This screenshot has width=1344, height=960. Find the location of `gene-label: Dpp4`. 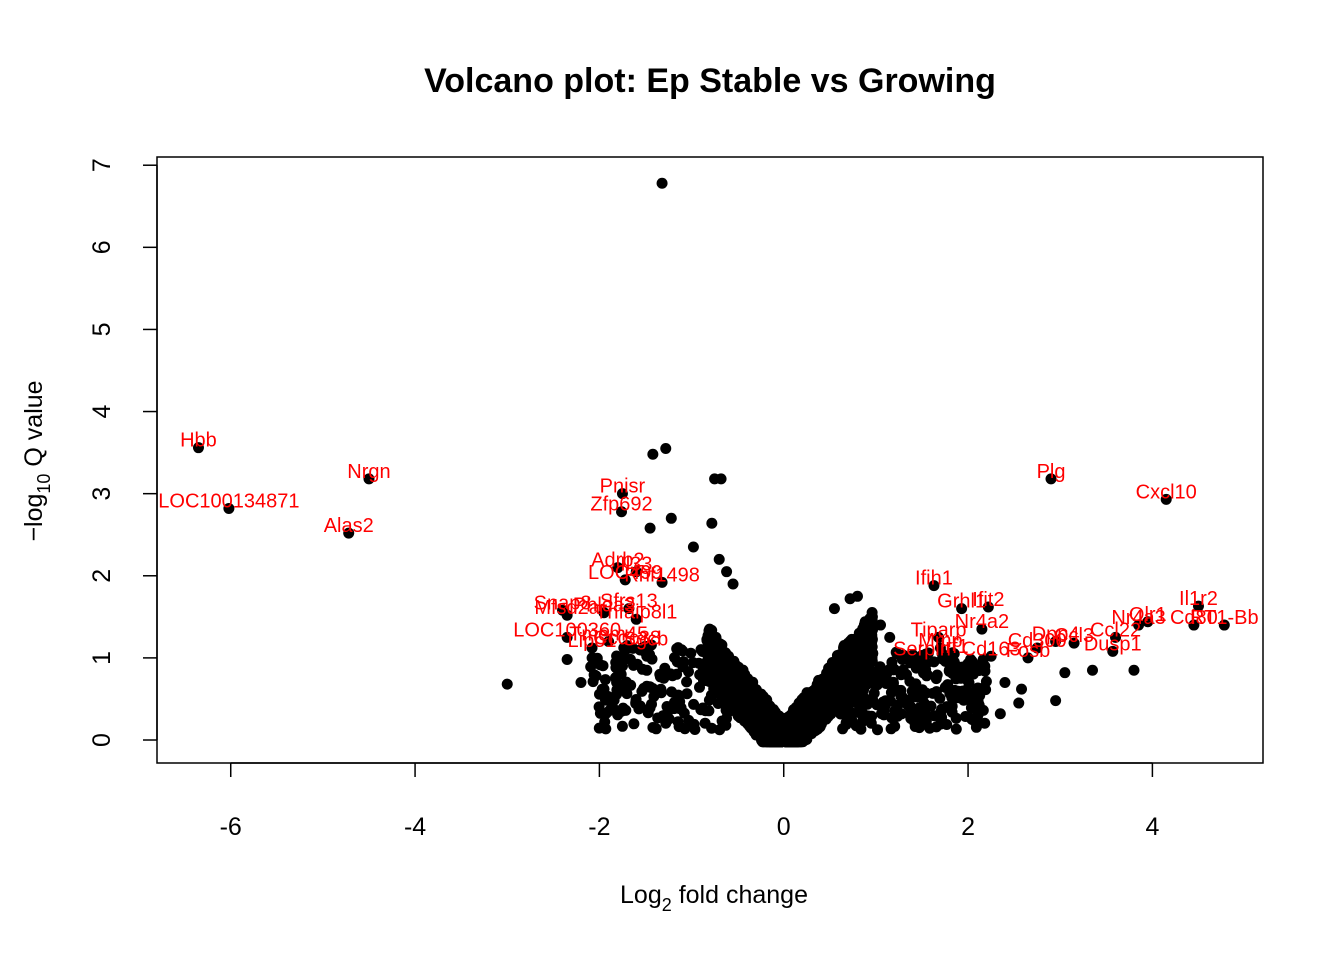

gene-label: Dpp4 is located at coordinates (1056, 634).